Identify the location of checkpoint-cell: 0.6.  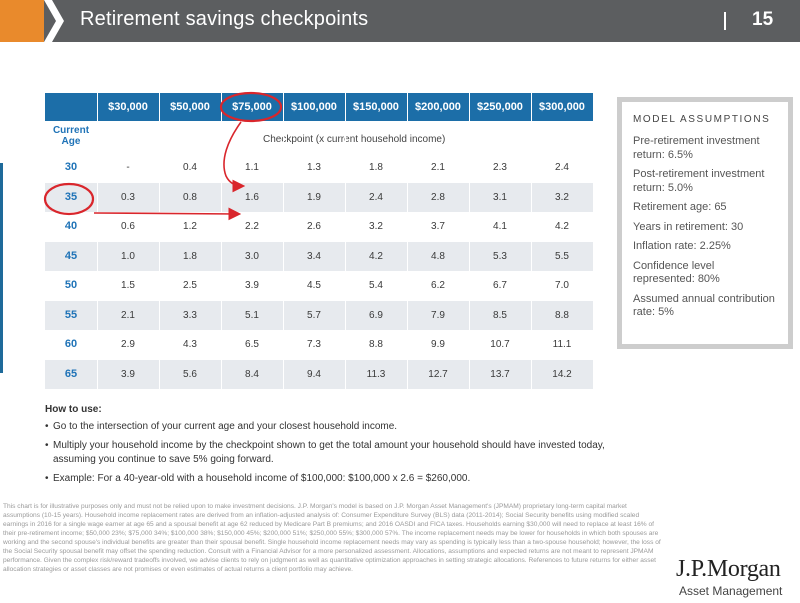
(128, 226).